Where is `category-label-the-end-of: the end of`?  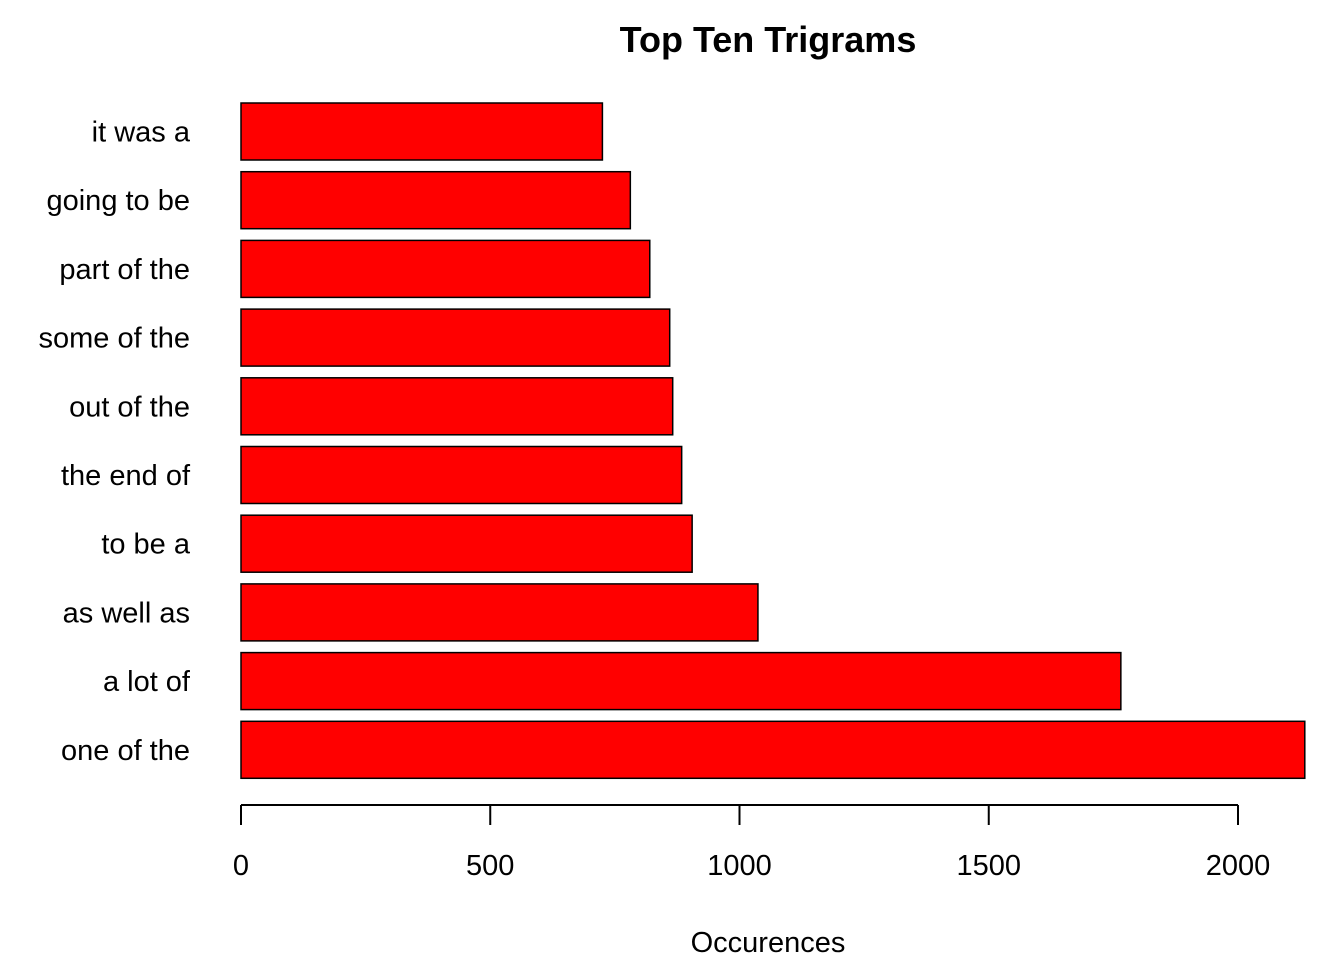
category-label-the-end-of: the end of is located at coordinates (126, 476).